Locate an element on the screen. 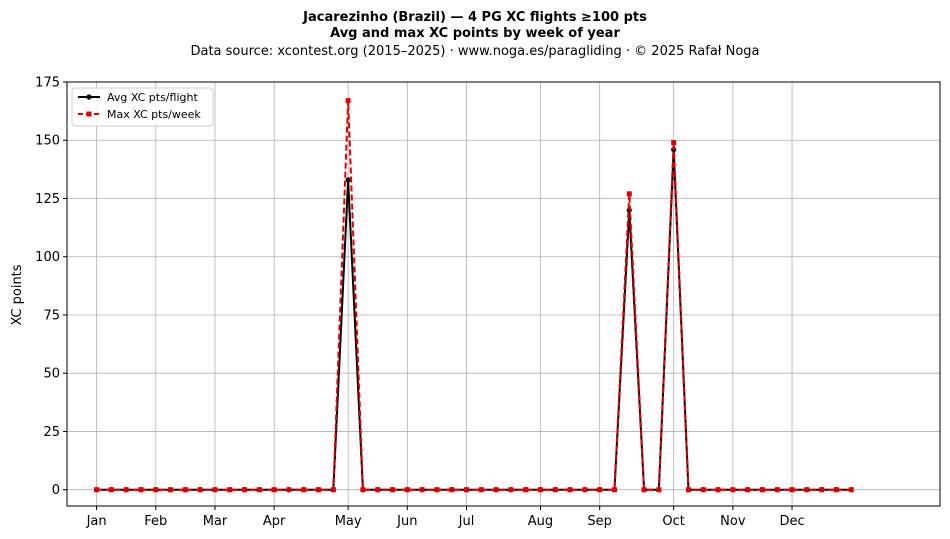 Image resolution: width=950 pixels, height=539 pixels. legend-label-1: Avg XC pts/flight is located at coordinates (152, 97).